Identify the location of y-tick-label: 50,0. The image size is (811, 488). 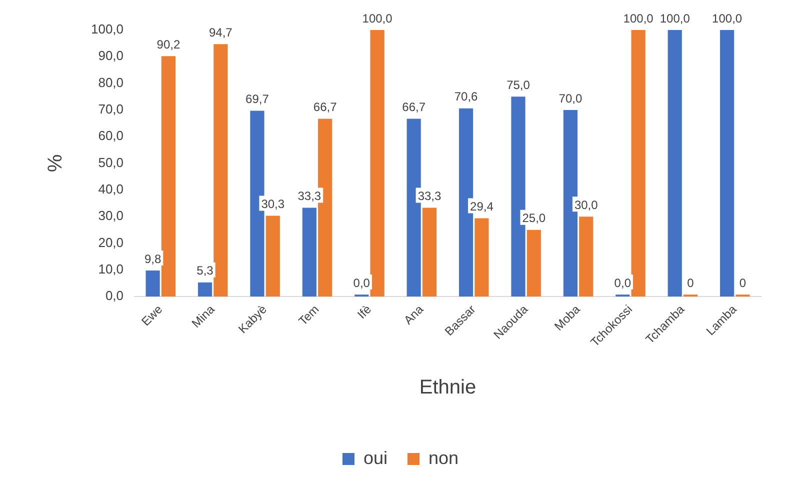
(111, 162).